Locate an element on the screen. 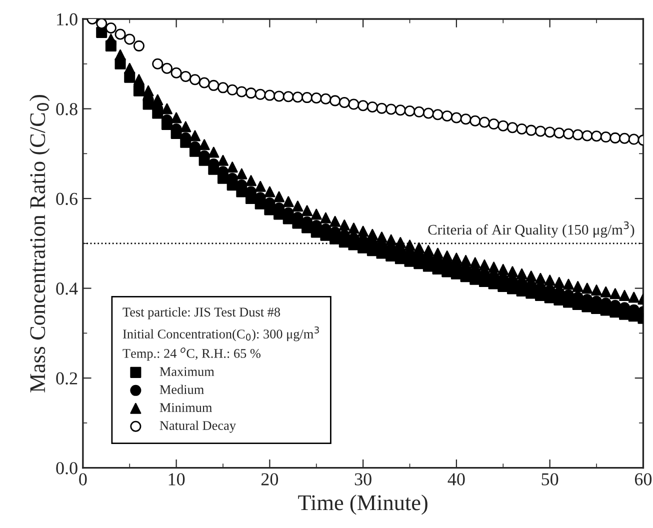 Image resolution: width=653 pixels, height=528 pixels. x-tick-label: 60 is located at coordinates (643, 479).